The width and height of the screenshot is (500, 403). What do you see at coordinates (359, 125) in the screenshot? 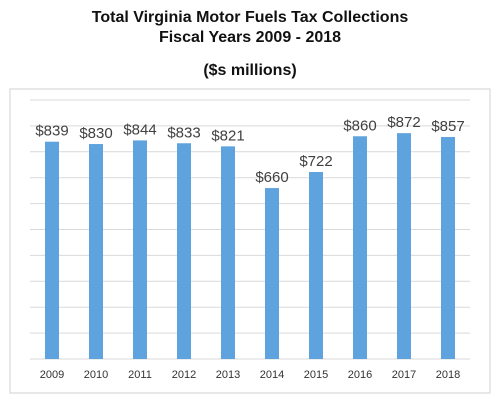
I see `data-label-2016: $860` at bounding box center [359, 125].